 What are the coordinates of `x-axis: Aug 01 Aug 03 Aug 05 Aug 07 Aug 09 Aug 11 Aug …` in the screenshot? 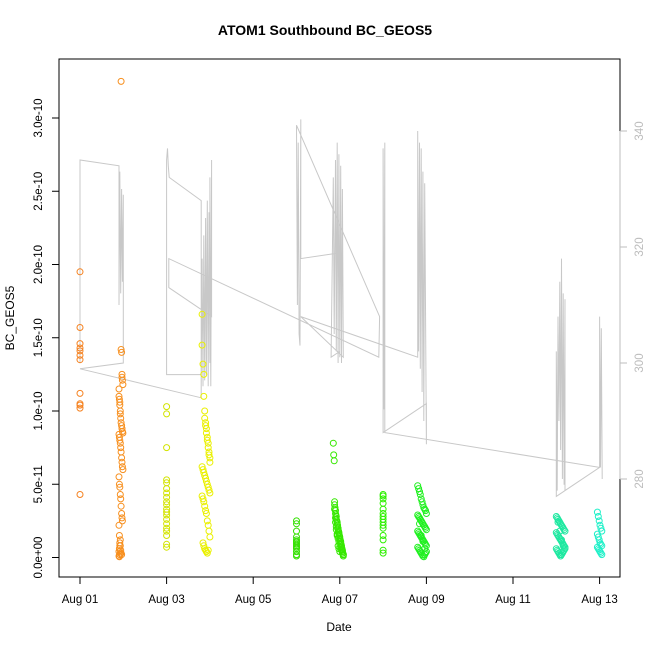 It's located at (340, 591).